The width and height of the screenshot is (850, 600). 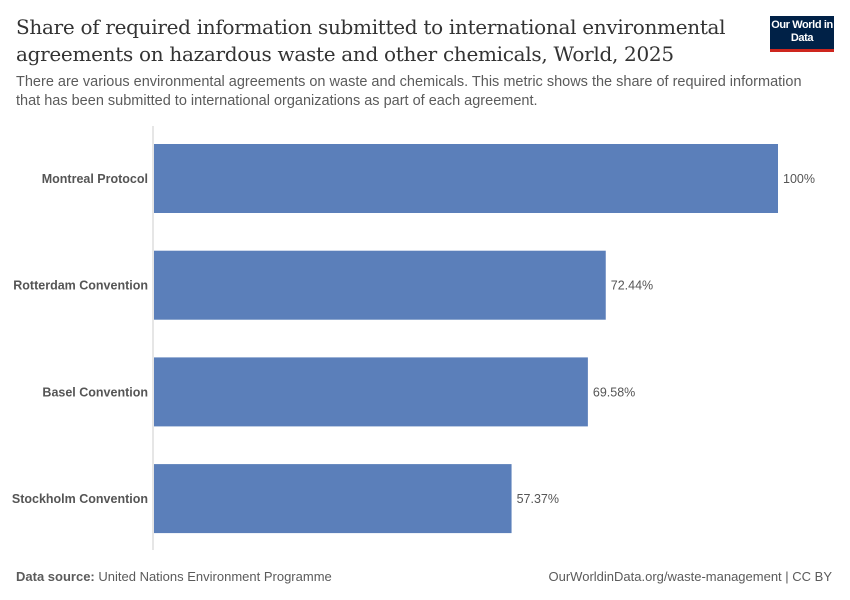 What do you see at coordinates (802, 34) in the screenshot?
I see `owid-logo: Our World in Data` at bounding box center [802, 34].